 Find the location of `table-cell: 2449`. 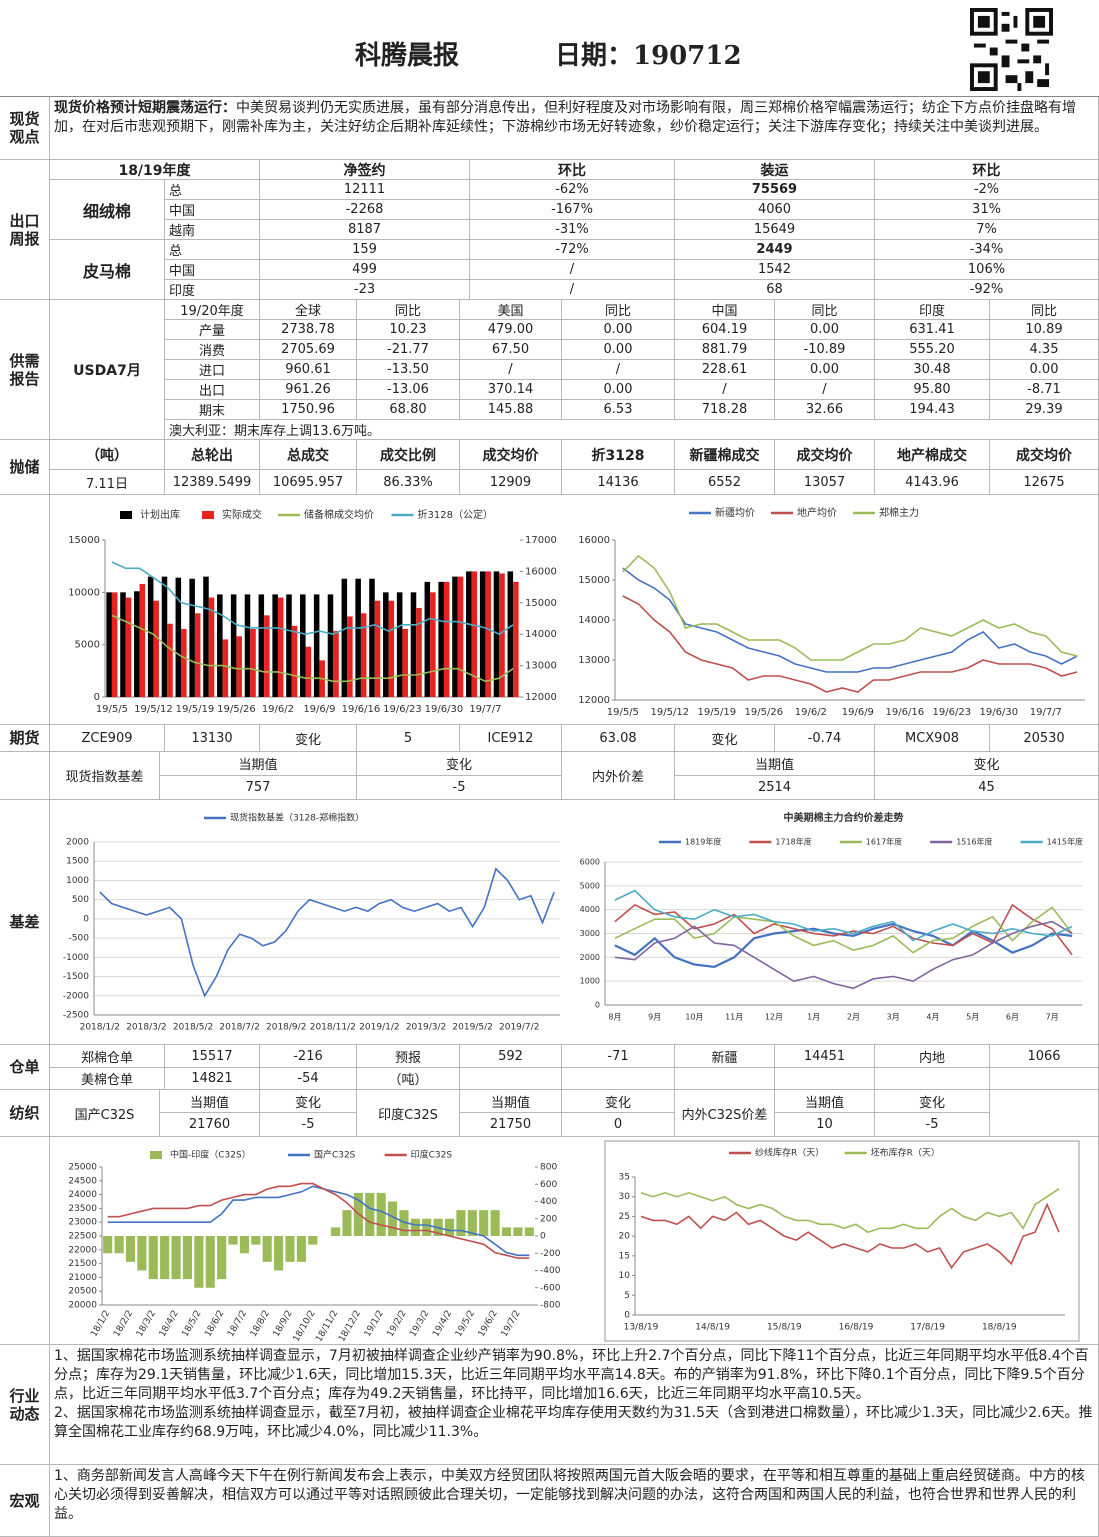

table-cell: 2449 is located at coordinates (775, 250).